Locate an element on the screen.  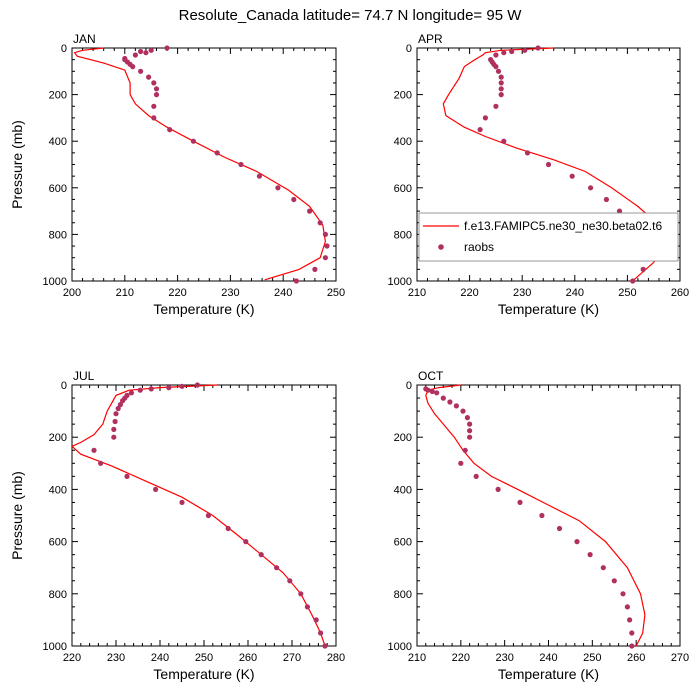
panel-jan-ytick-label: 800 is located at coordinates (58, 235).